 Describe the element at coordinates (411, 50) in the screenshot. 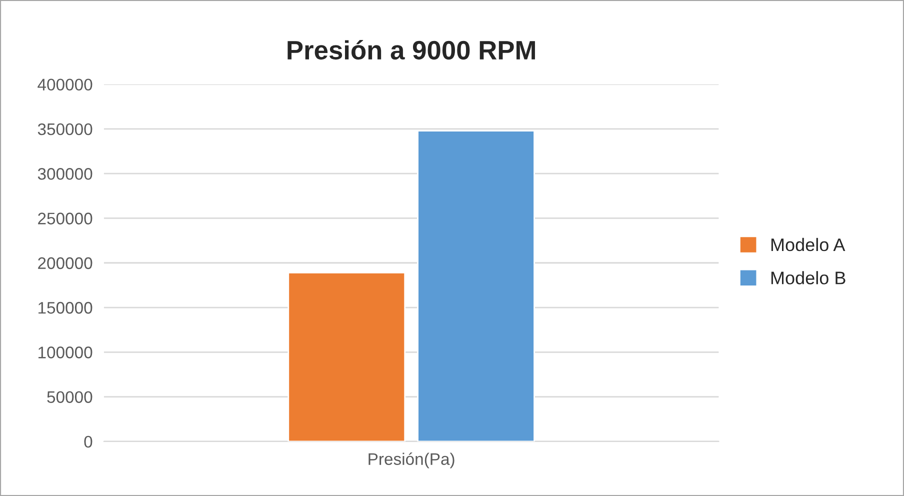

I see `chart-title: Presión a 9000 RPM` at that location.